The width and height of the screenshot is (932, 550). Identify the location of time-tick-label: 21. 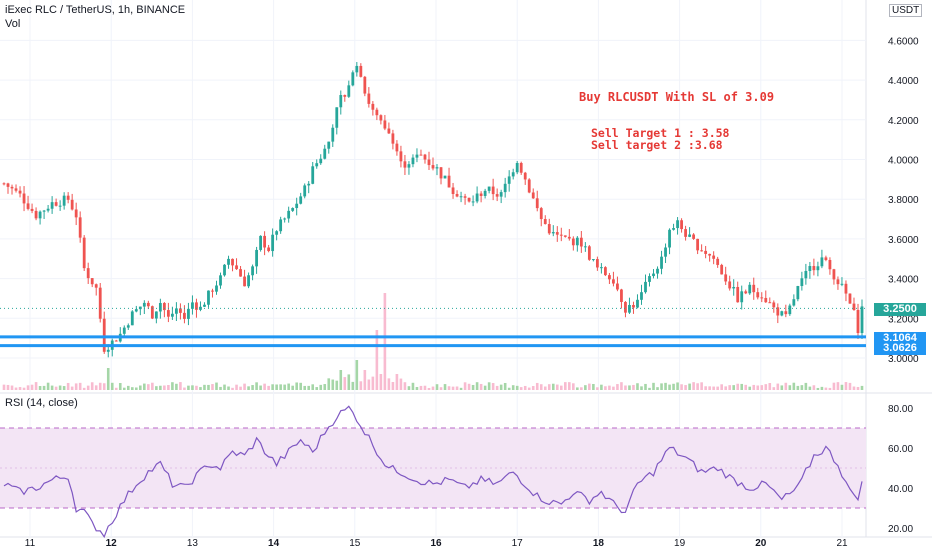
(842, 543).